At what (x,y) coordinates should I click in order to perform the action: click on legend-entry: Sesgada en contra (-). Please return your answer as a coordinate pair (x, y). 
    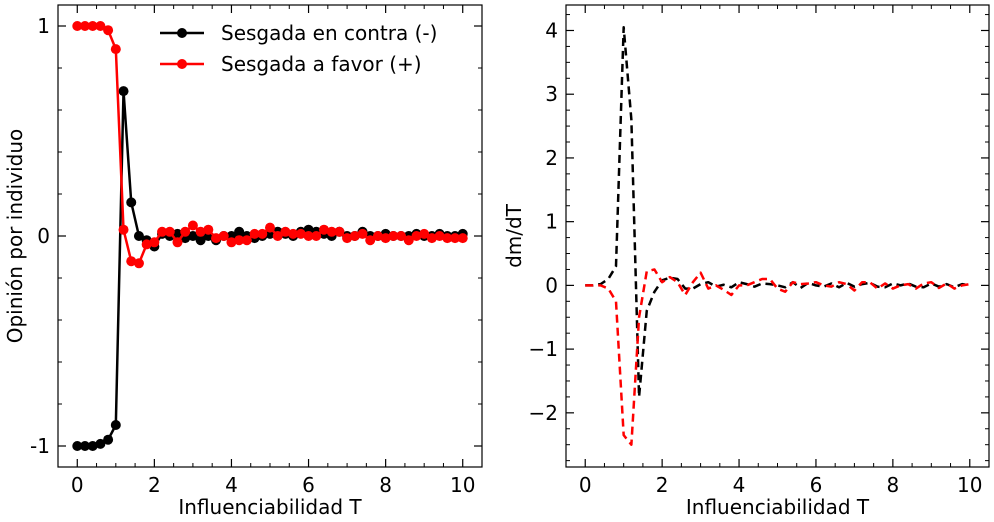
    Looking at the image, I should click on (329, 33).